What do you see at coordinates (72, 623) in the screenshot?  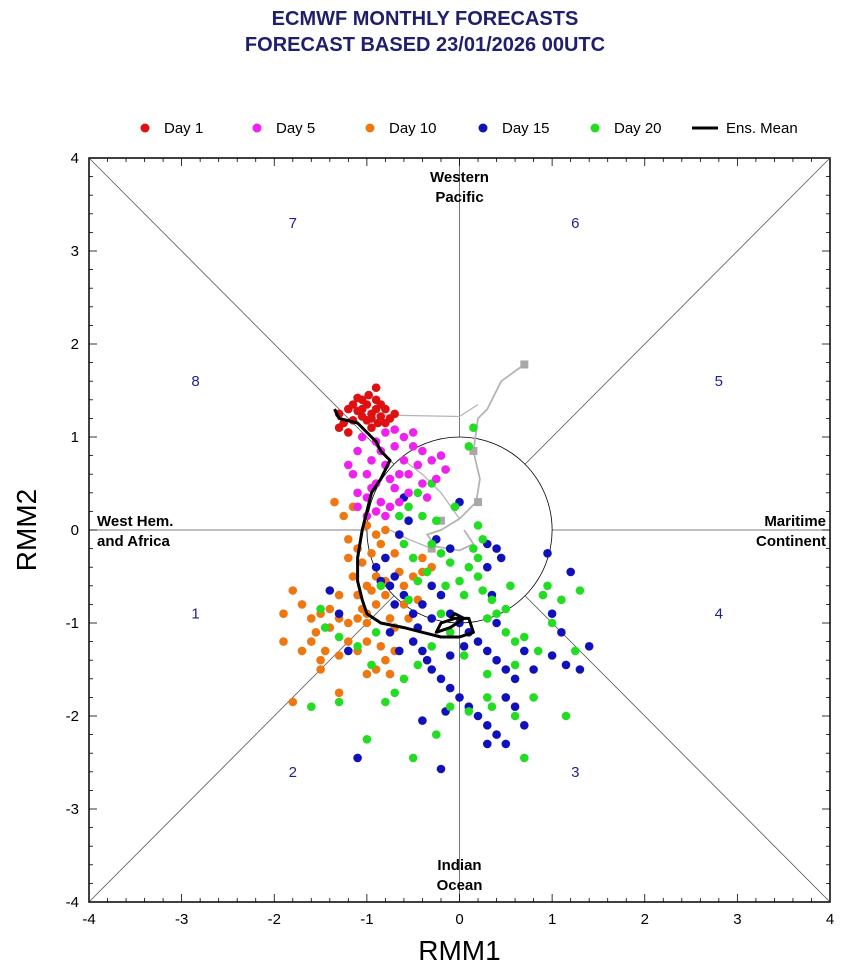 I see `y-tick-label: -1` at bounding box center [72, 623].